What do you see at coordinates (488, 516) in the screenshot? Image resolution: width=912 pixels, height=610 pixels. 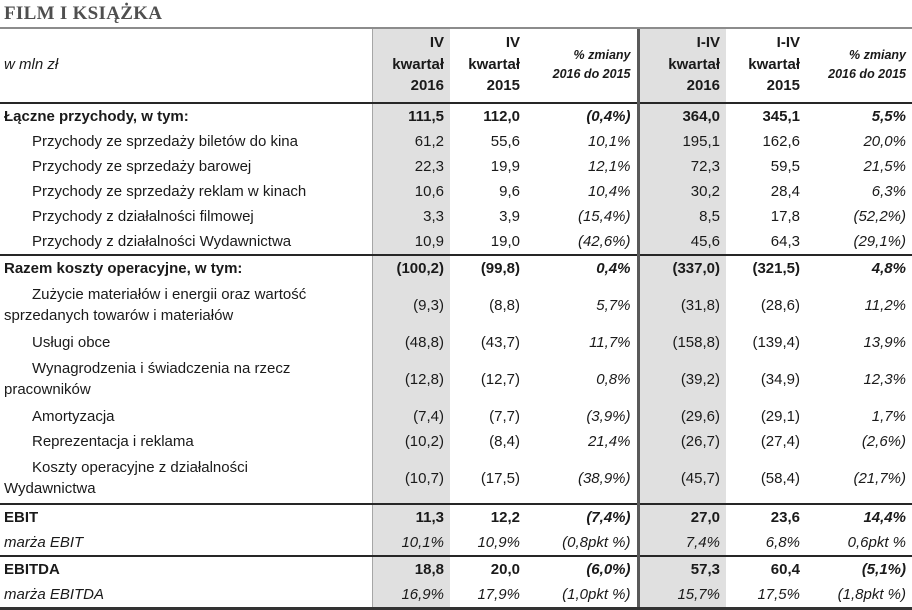 I see `value-cell: 12,2` at bounding box center [488, 516].